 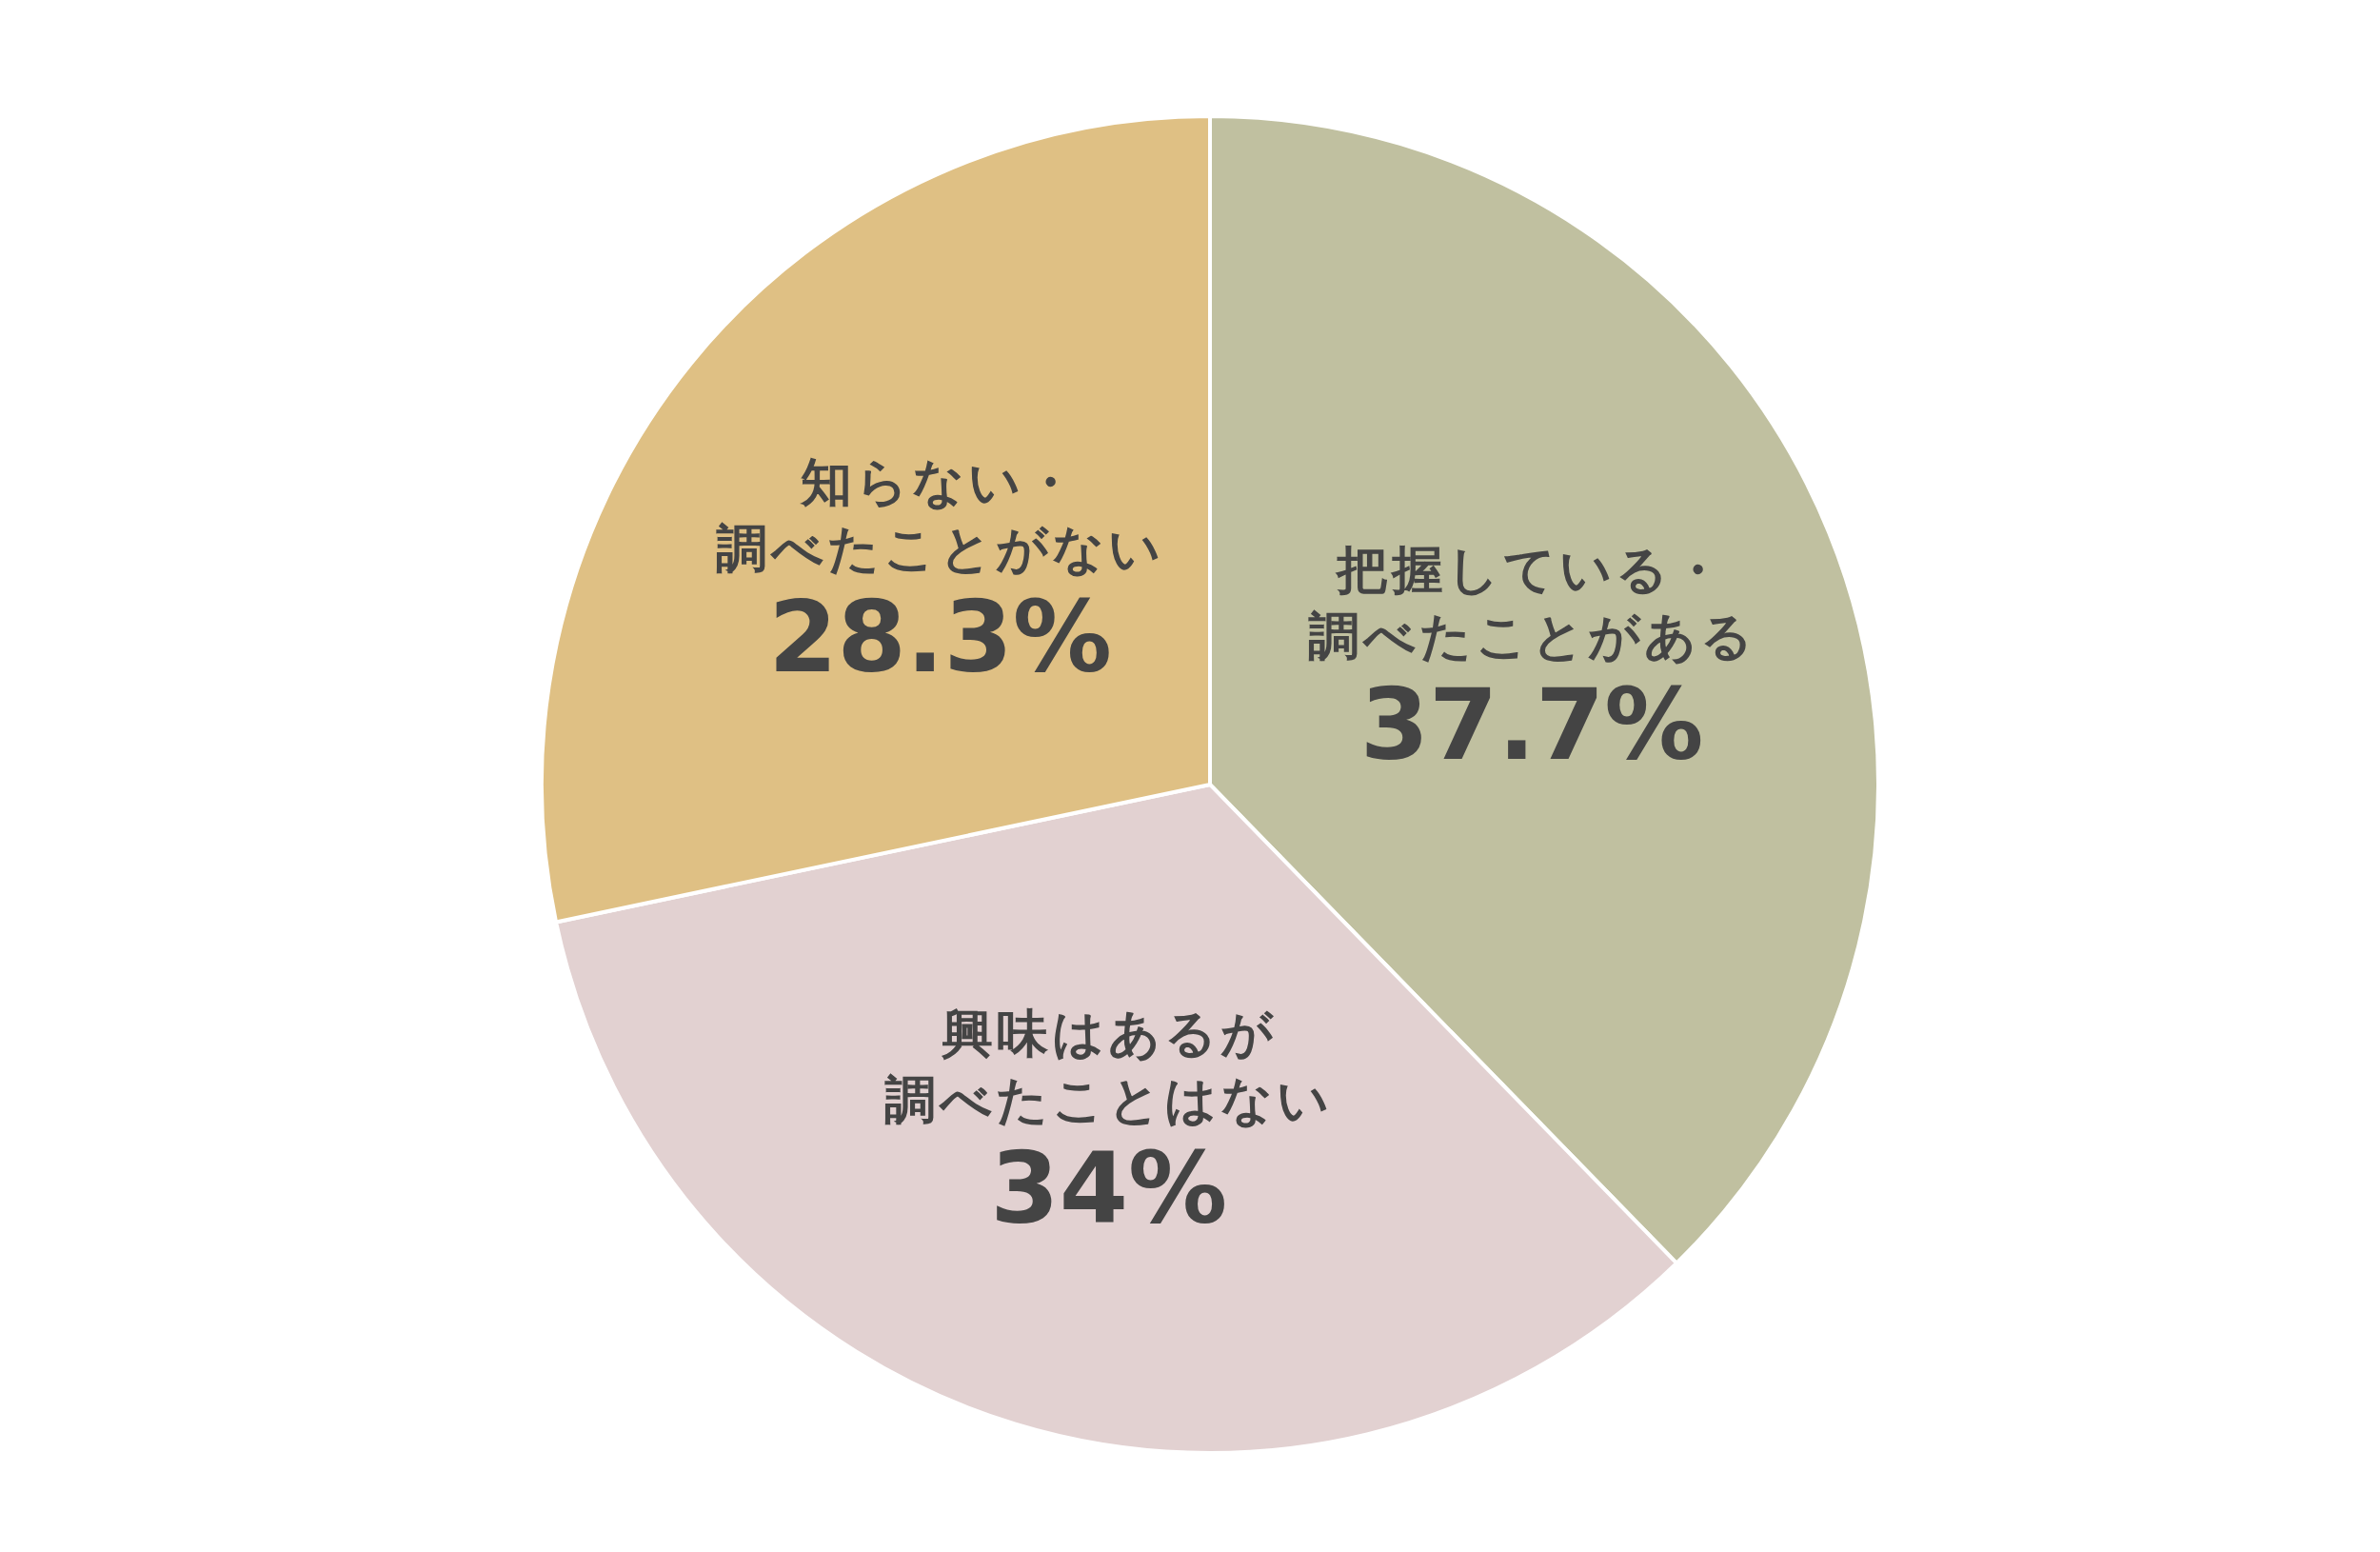 What do you see at coordinates (1109, 1189) in the screenshot?
I see `data-label: 34%` at bounding box center [1109, 1189].